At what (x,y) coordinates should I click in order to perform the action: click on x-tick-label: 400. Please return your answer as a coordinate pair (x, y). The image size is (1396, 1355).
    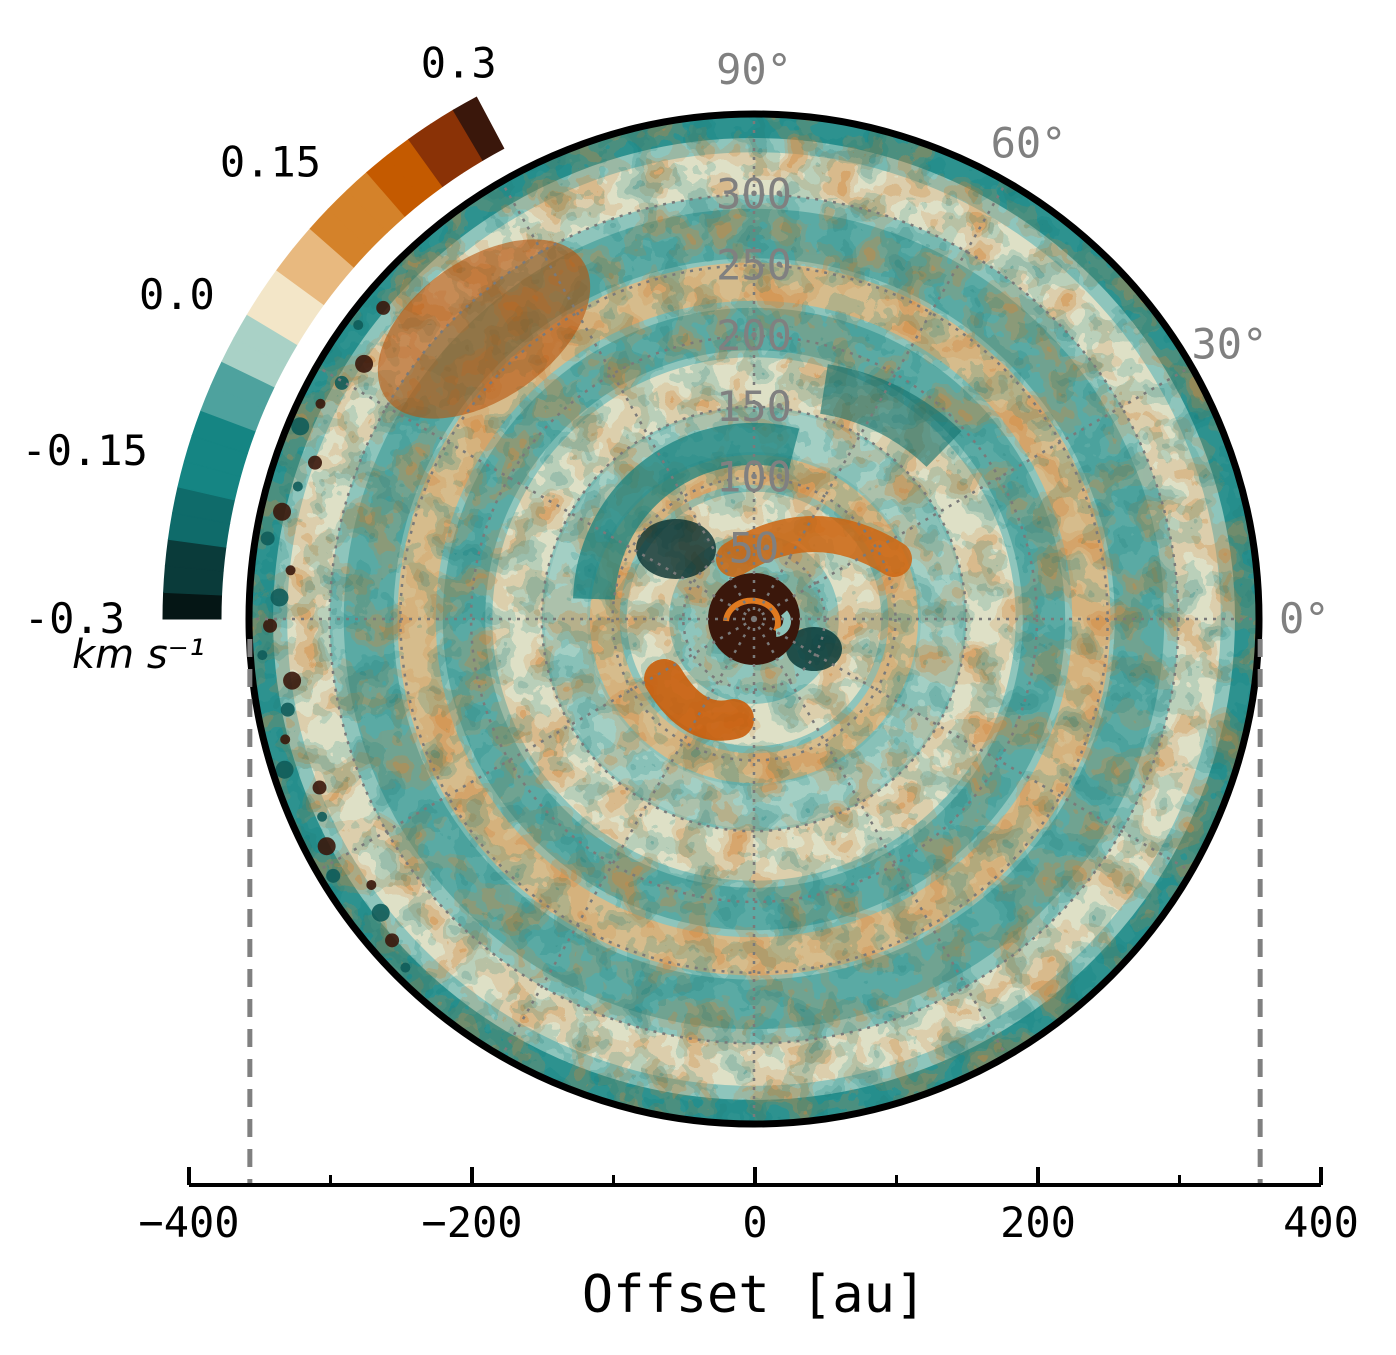
    Looking at the image, I should click on (1321, 1222).